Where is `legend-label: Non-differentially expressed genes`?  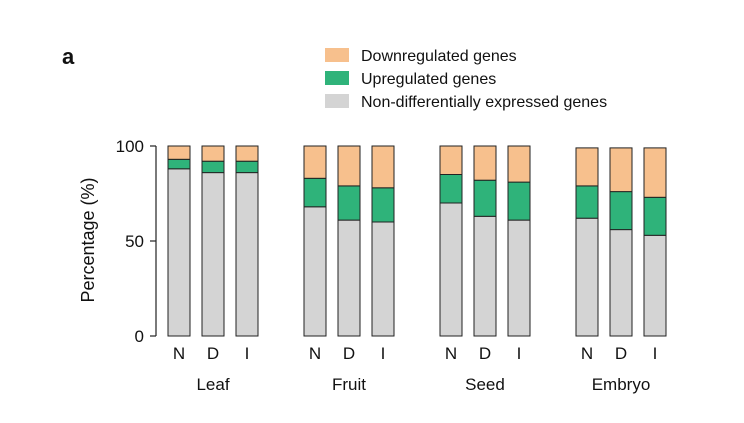 legend-label: Non-differentially expressed genes is located at coordinates (484, 102).